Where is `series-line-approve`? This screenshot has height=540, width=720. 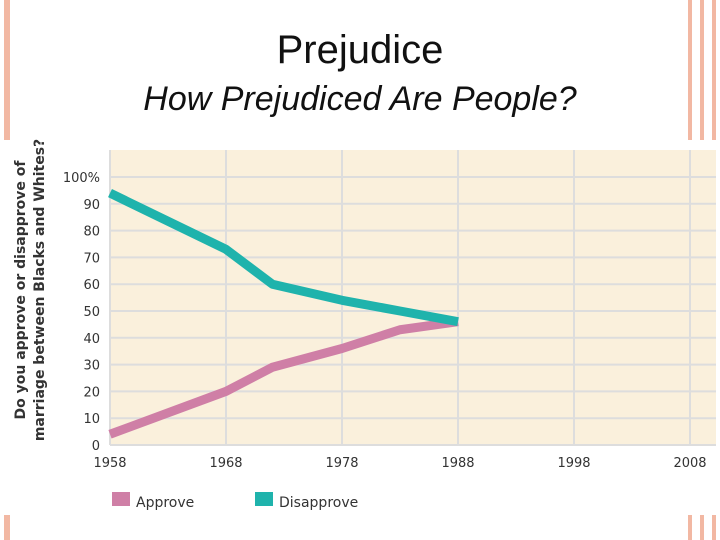
series-line-approve is located at coordinates (283, 378).